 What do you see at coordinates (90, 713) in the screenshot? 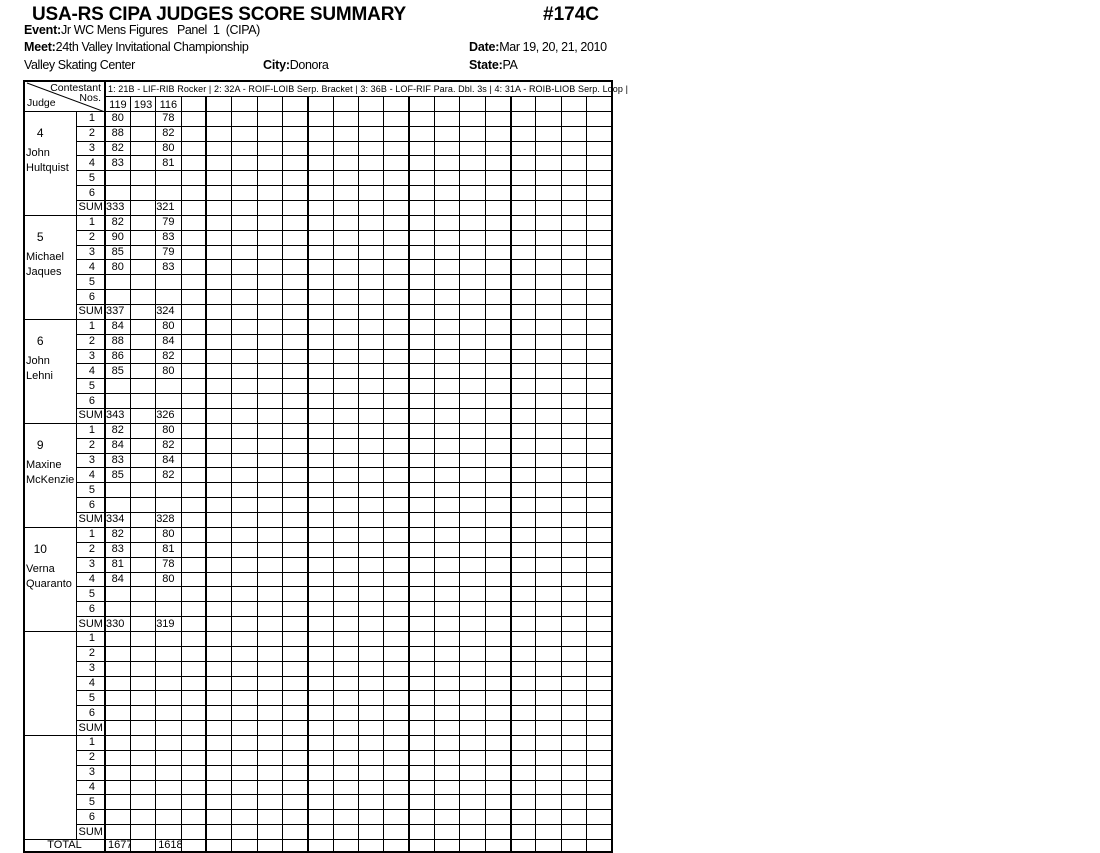
I see `figure-row-number: 6` at bounding box center [90, 713].